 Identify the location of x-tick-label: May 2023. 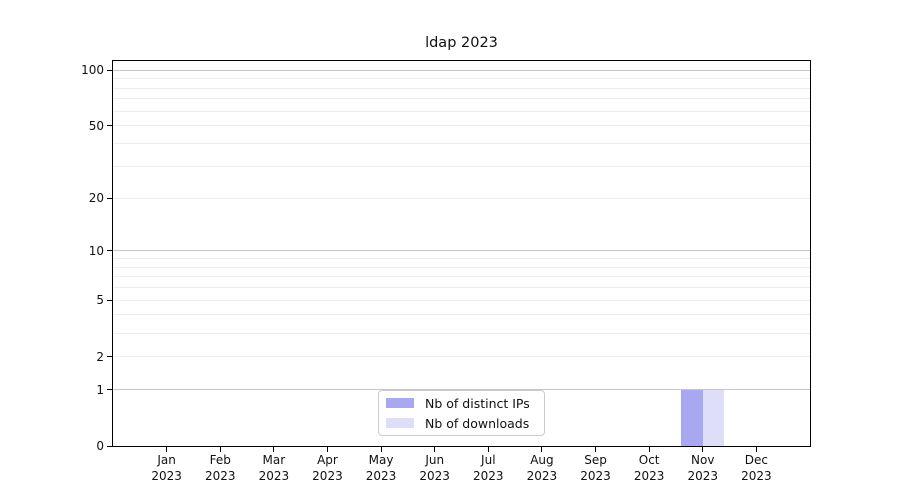
(381, 468).